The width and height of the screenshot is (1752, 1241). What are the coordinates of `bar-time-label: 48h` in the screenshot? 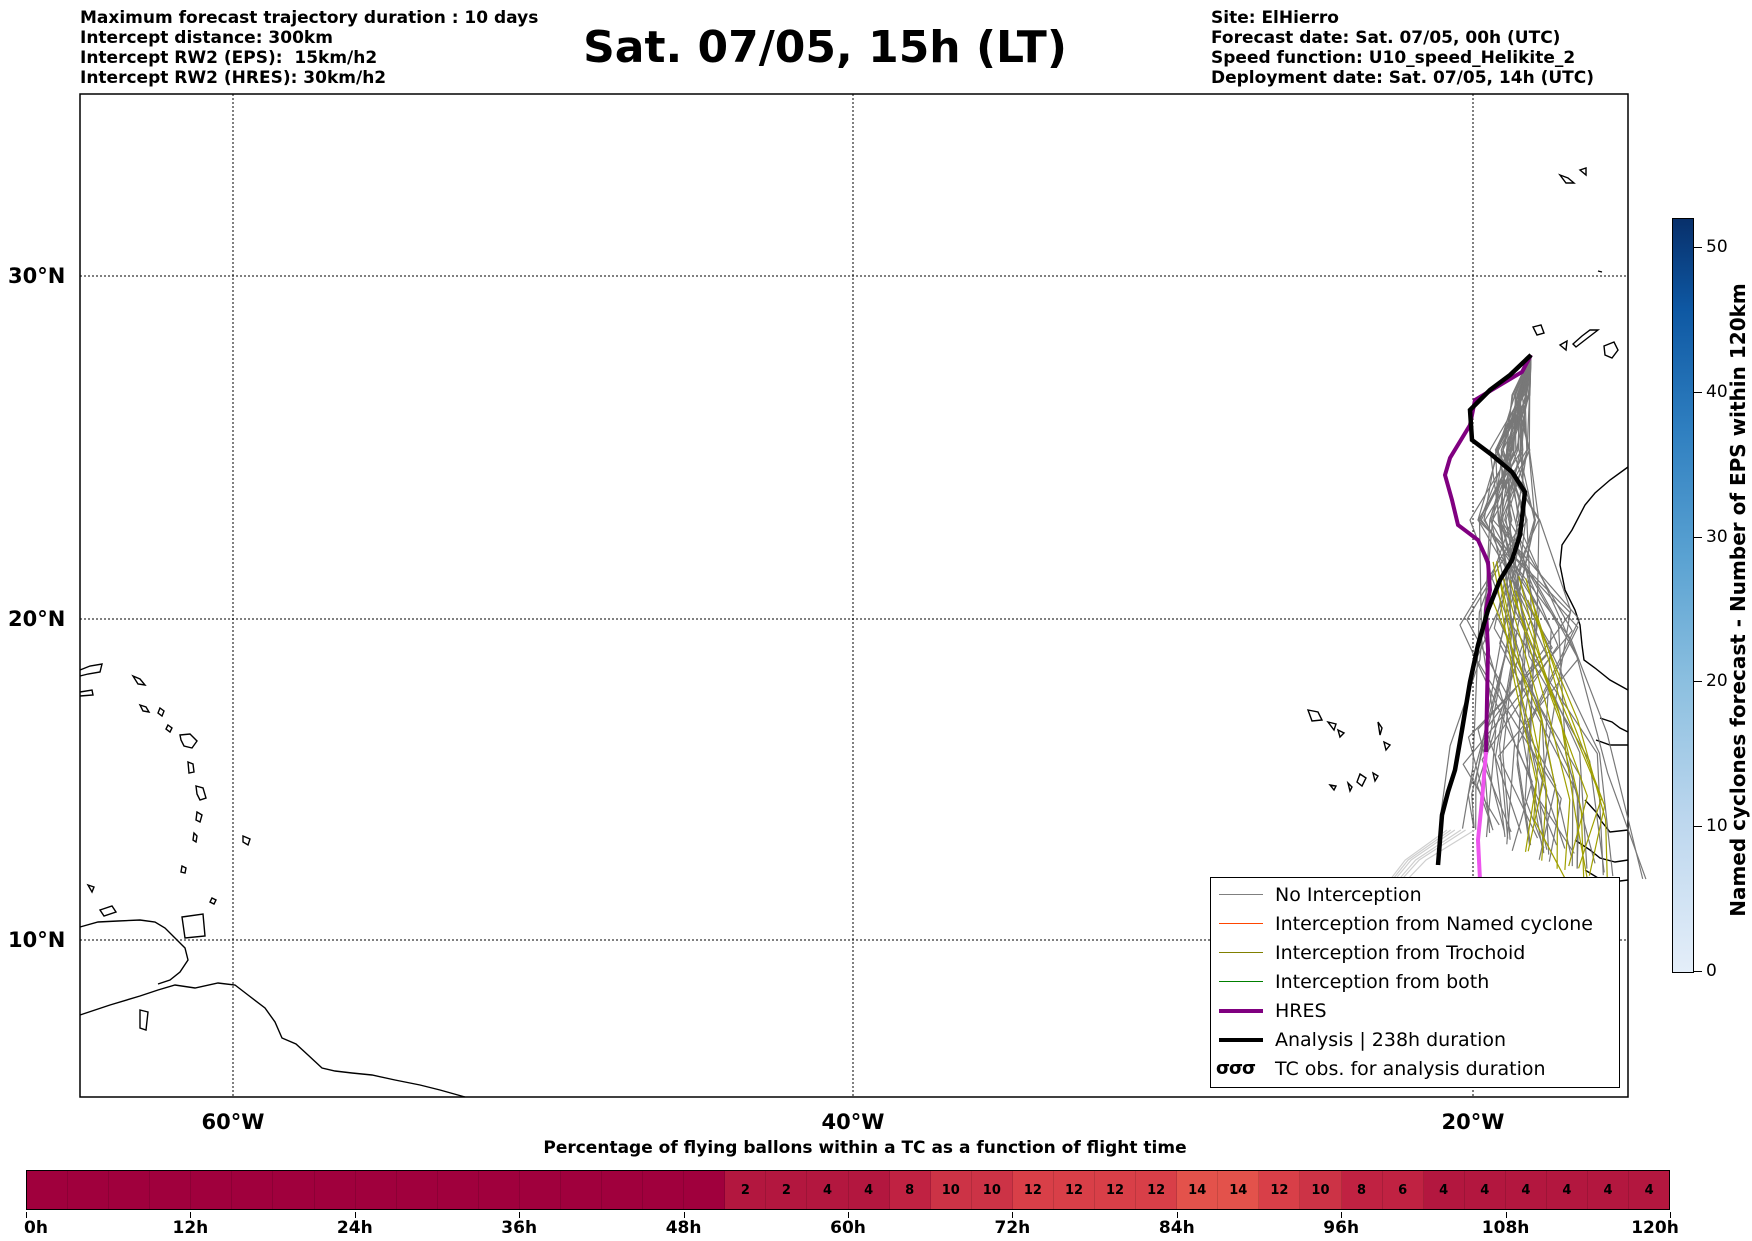 It's located at (683, 1228).